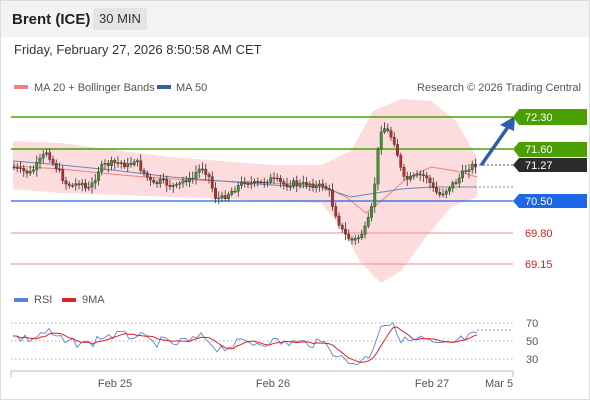  Describe the element at coordinates (495, 145) in the screenshot. I see `forecast-arrow-shaft` at that location.